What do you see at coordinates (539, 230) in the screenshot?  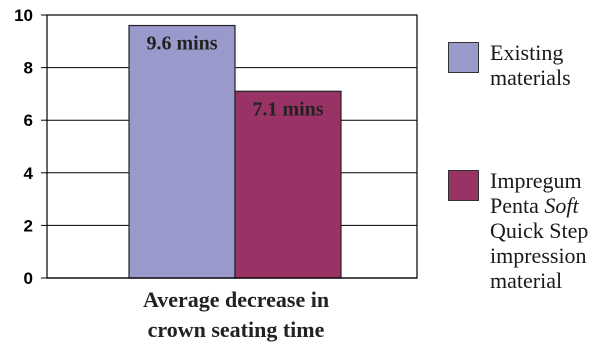 I see `legend-label-impregum-line3: Quick Step` at bounding box center [539, 230].